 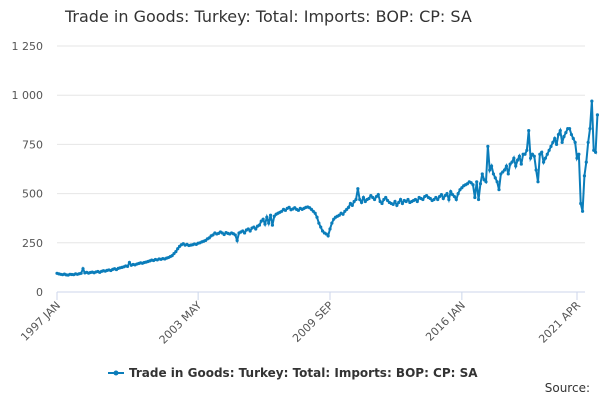 What do you see at coordinates (32, 144) in the screenshot?
I see `y-tick-label: 750` at bounding box center [32, 144].